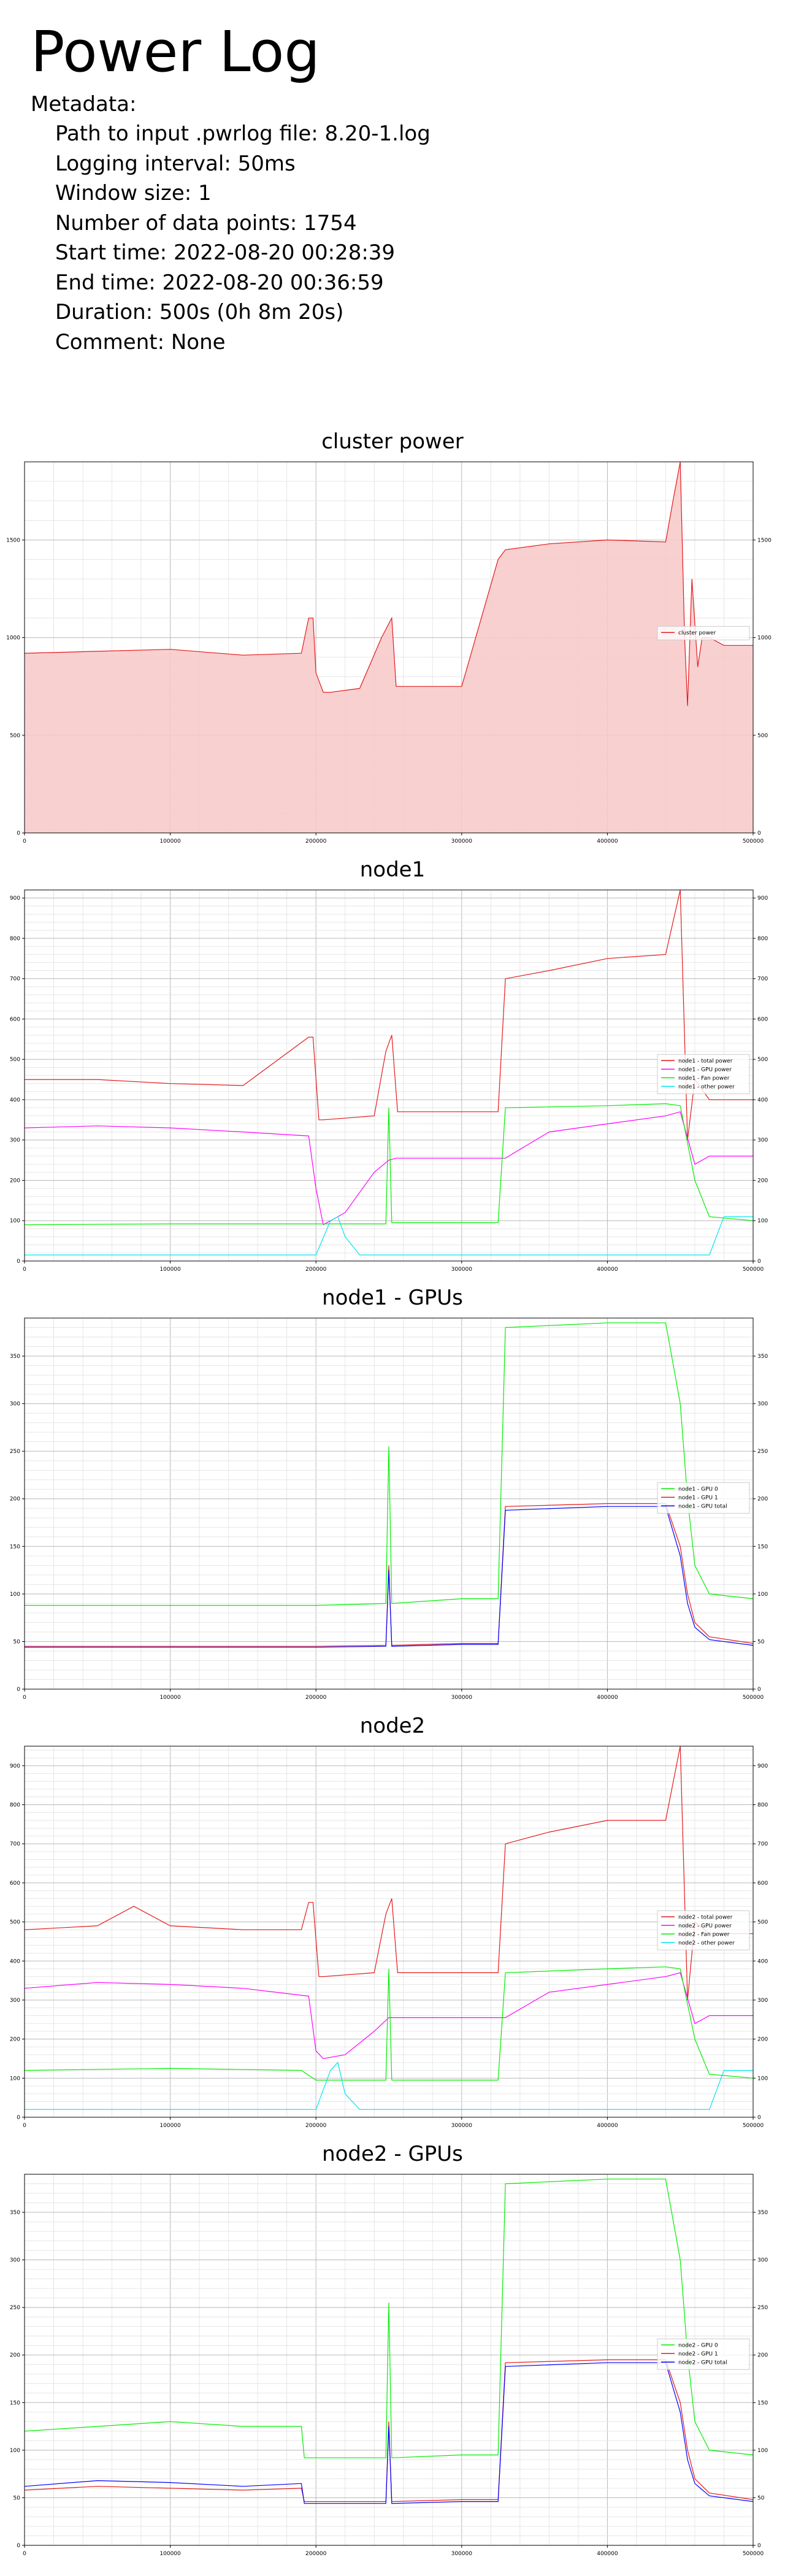 The image size is (785, 2576). I want to click on node2-y-tick-label-left: 300, so click(15, 2001).